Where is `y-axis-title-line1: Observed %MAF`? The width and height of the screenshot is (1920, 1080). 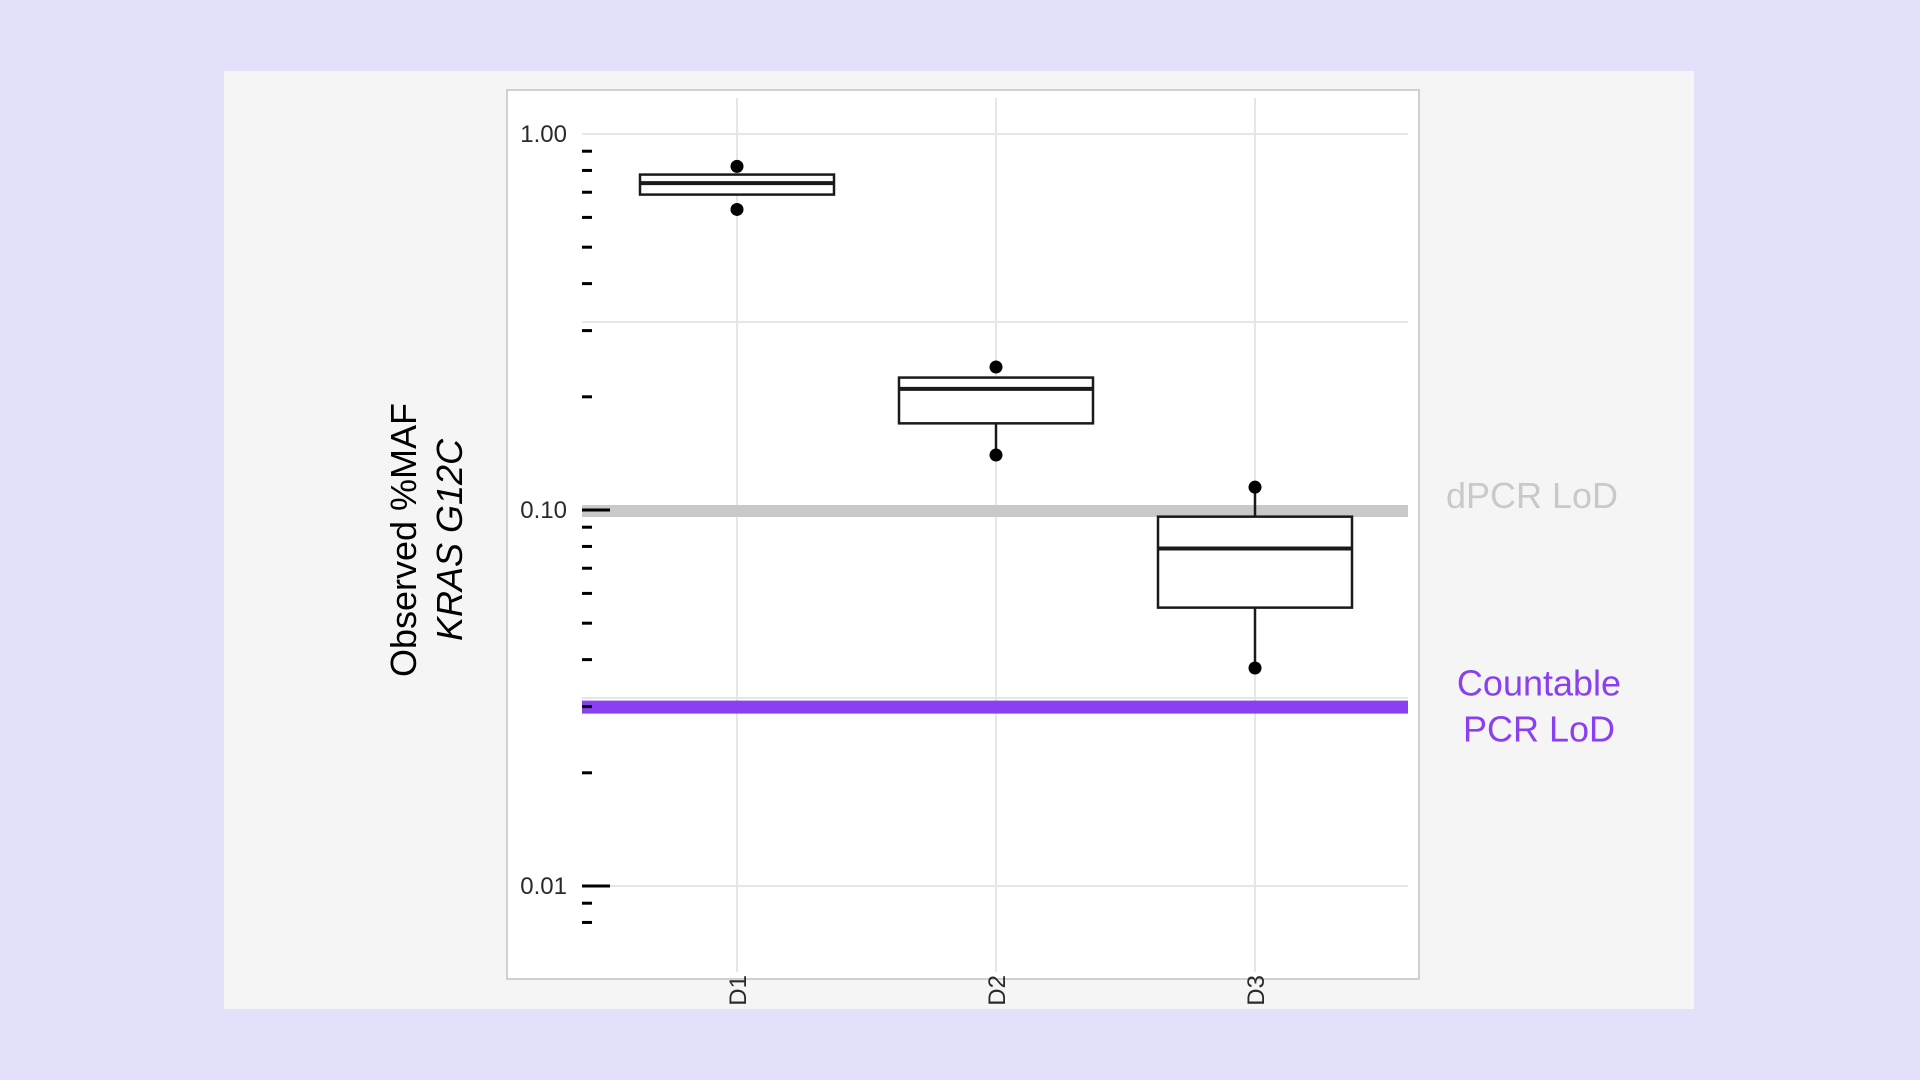 y-axis-title-line1: Observed %MAF is located at coordinates (403, 540).